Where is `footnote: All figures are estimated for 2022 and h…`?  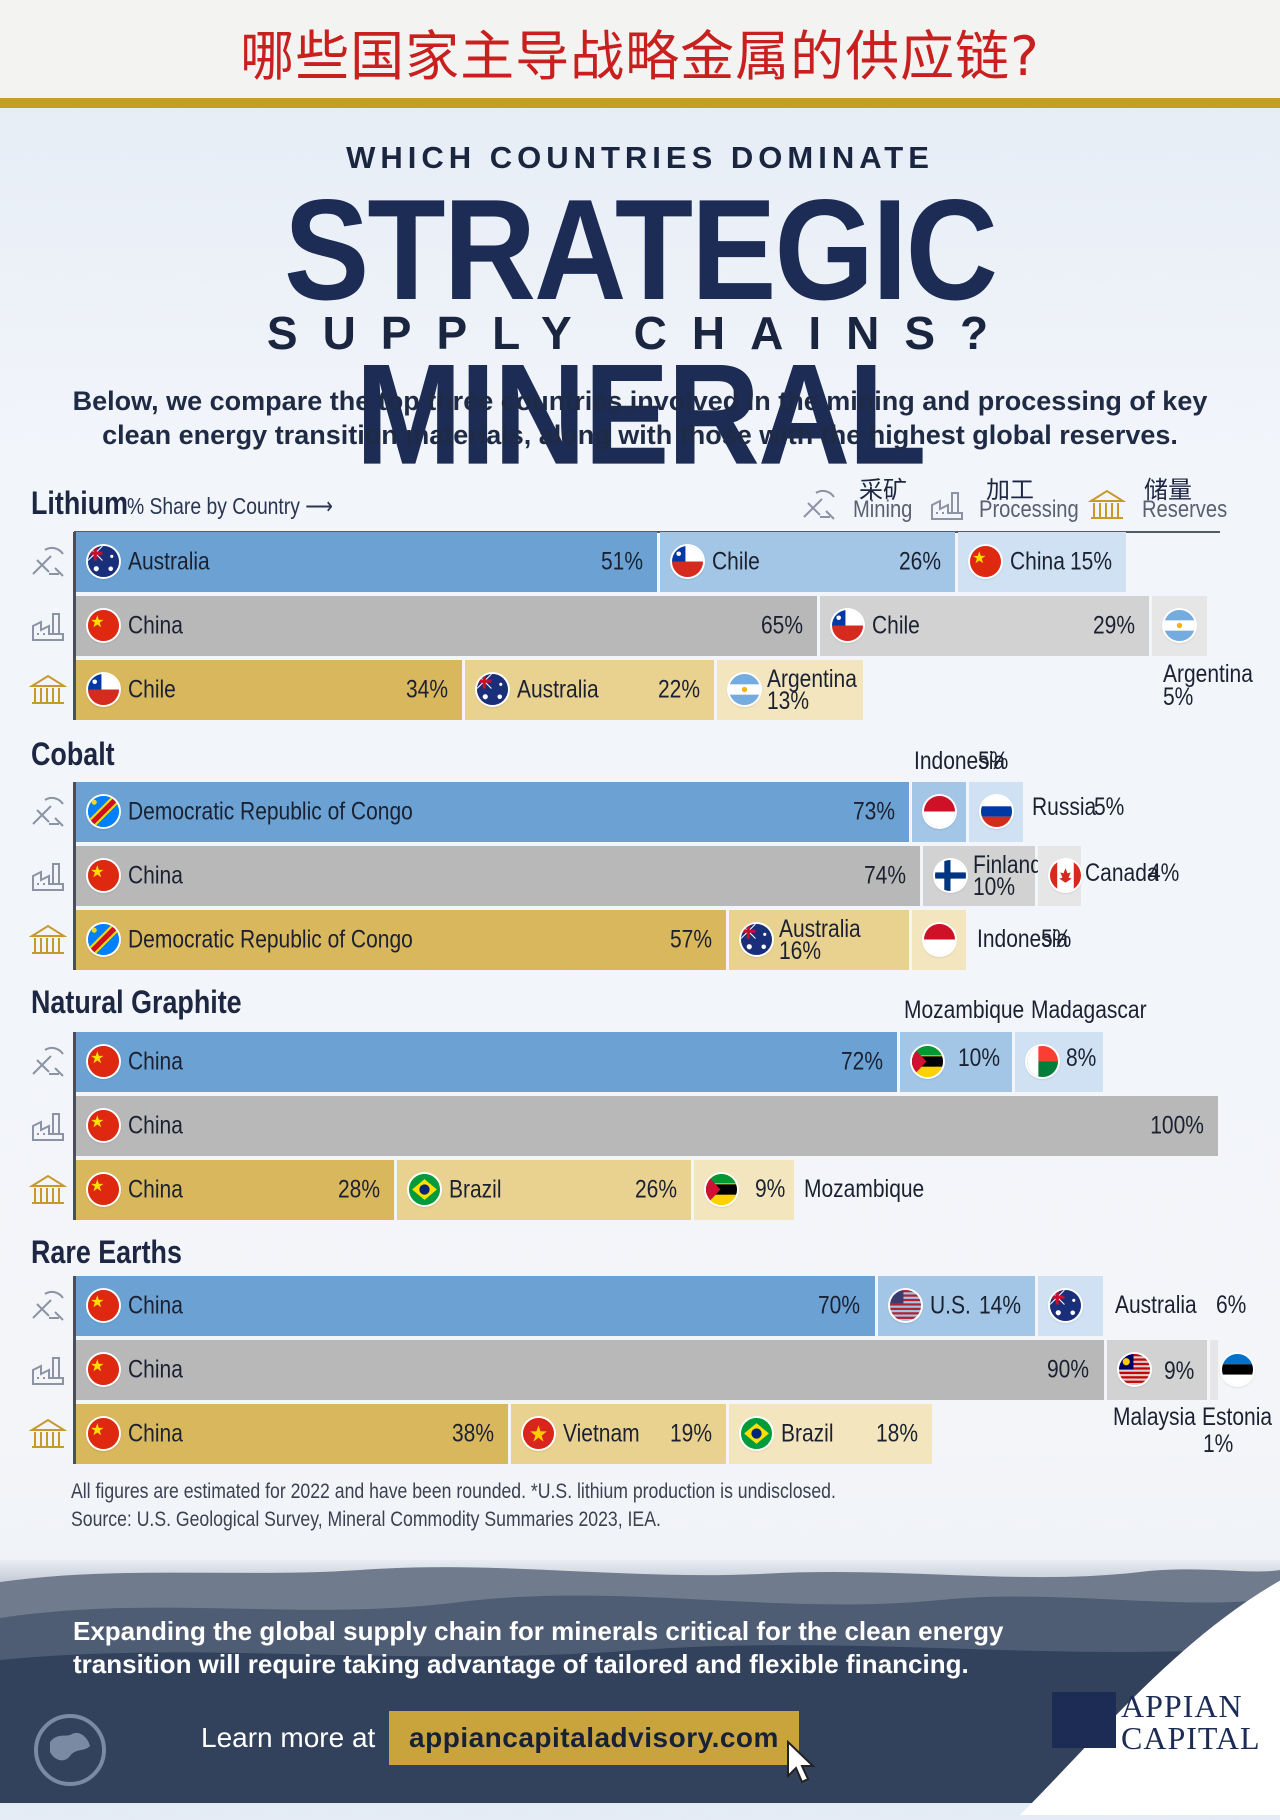
footnote: All figures are estimated for 2022 and h… is located at coordinates (453, 1491).